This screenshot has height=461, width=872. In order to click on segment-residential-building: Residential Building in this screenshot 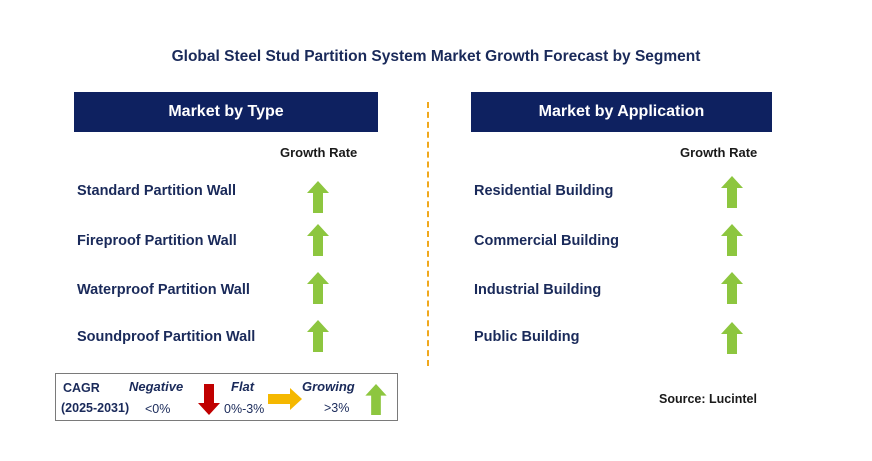, I will do `click(544, 191)`.